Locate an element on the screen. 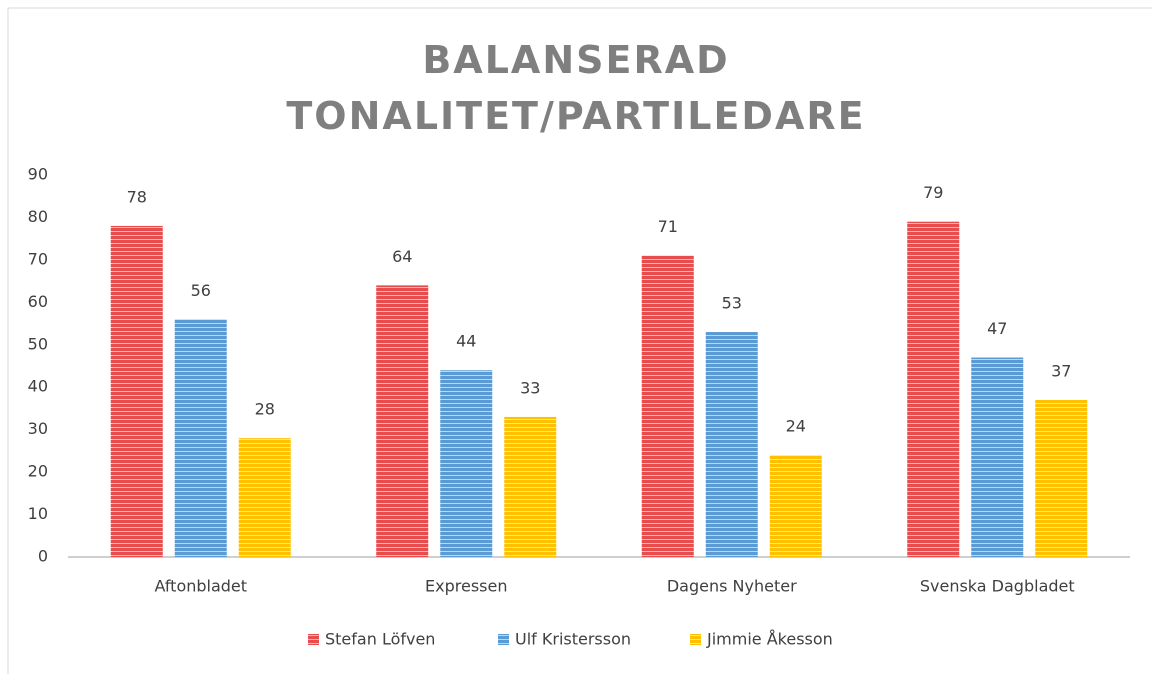 The width and height of the screenshot is (1152, 674). x-tick-label: Dagens Nyheter is located at coordinates (732, 586).